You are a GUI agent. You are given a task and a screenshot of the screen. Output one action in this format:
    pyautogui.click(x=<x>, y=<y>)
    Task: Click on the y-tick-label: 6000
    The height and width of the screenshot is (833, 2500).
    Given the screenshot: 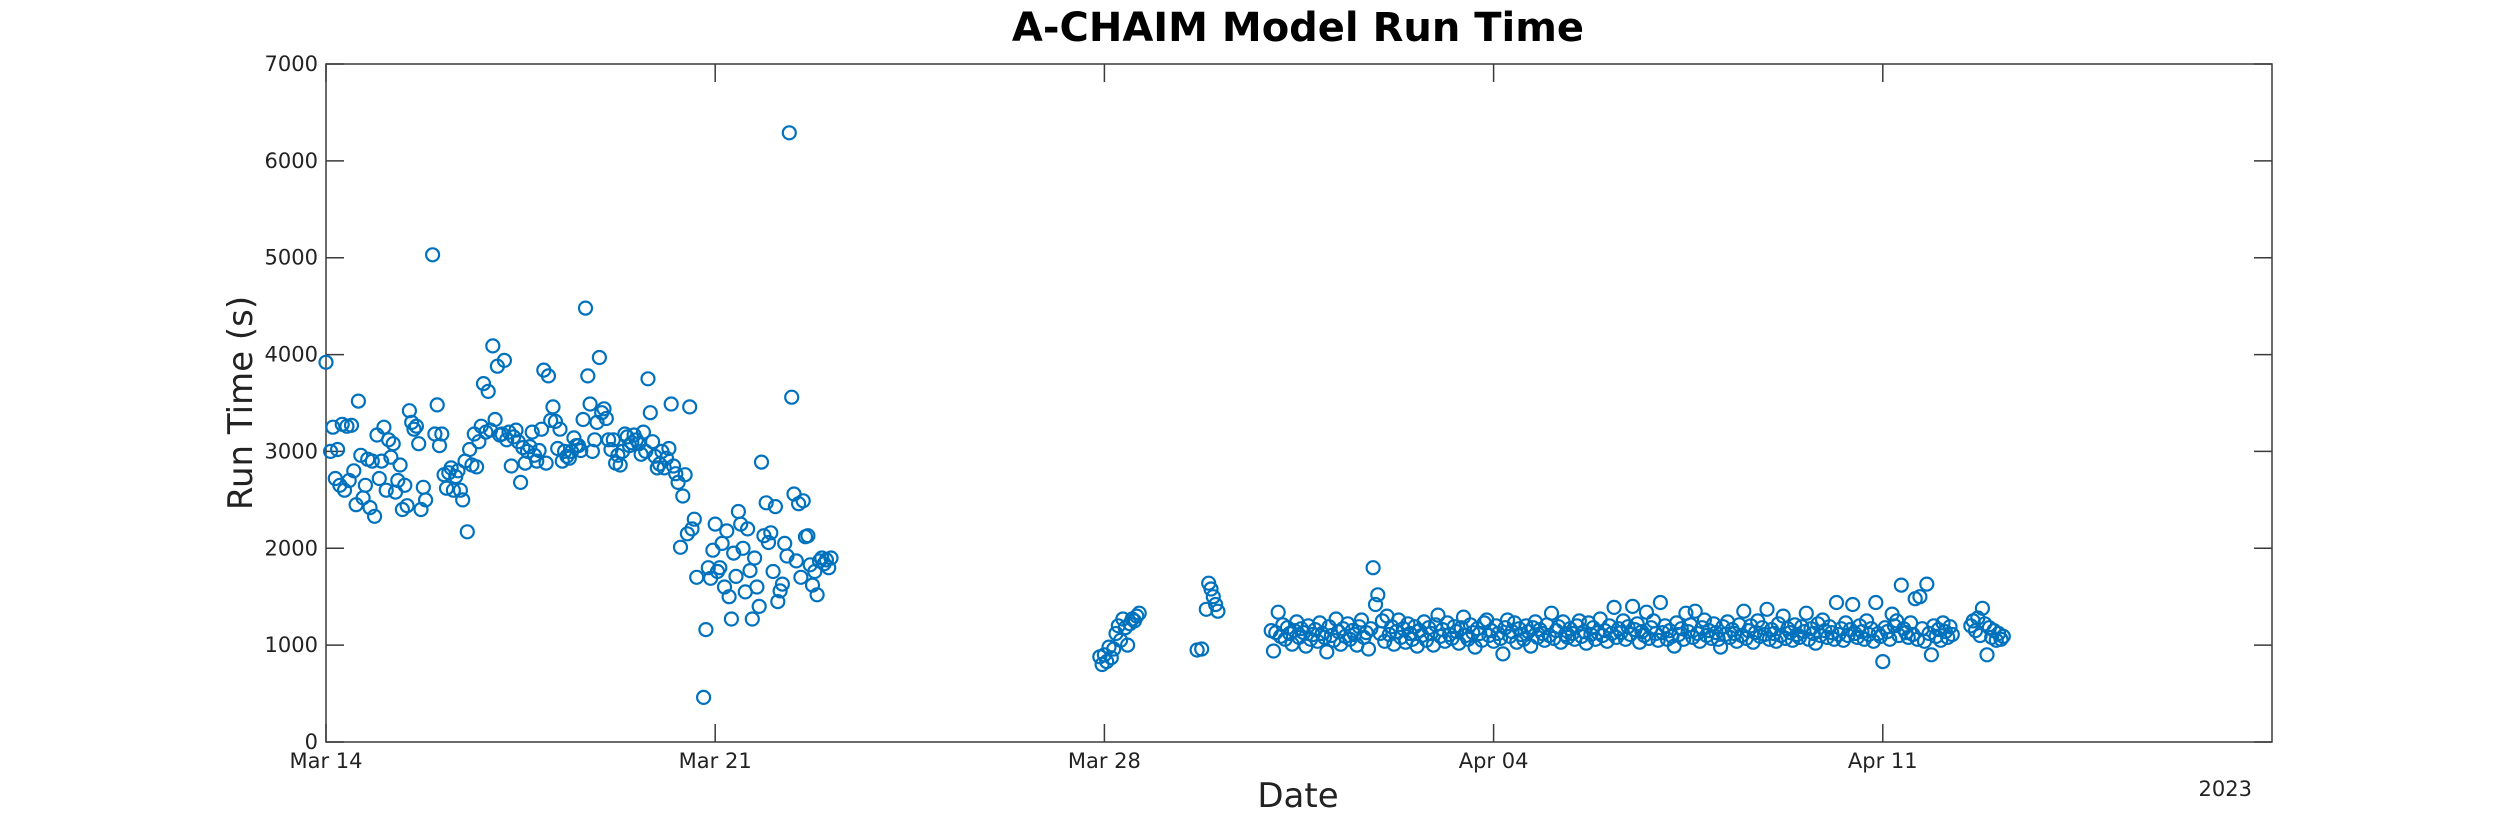 What is the action you would take?
    pyautogui.click(x=291, y=161)
    